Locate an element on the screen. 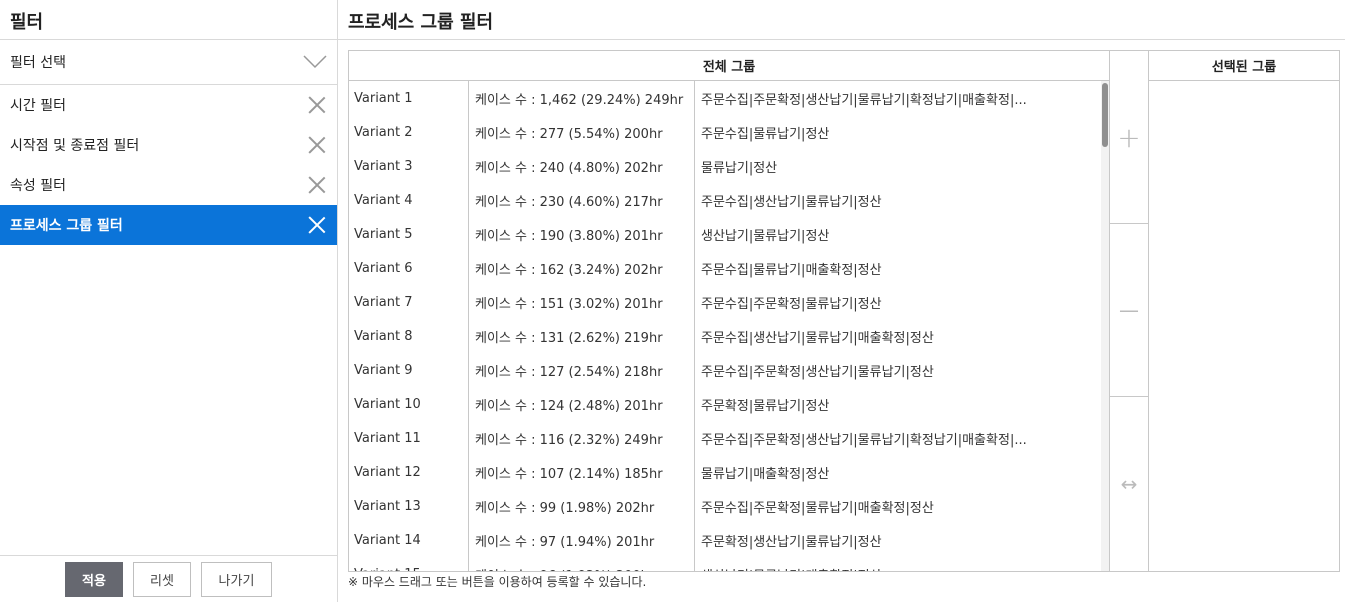  variant-name: Variant 5 is located at coordinates (409, 234).